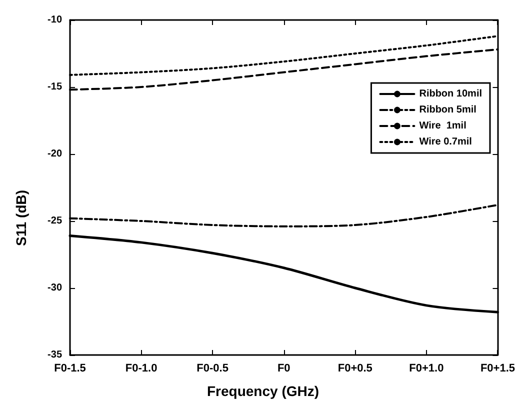 This screenshot has height=413, width=526. What do you see at coordinates (55, 154) in the screenshot?
I see `y-tick-label: -20` at bounding box center [55, 154].